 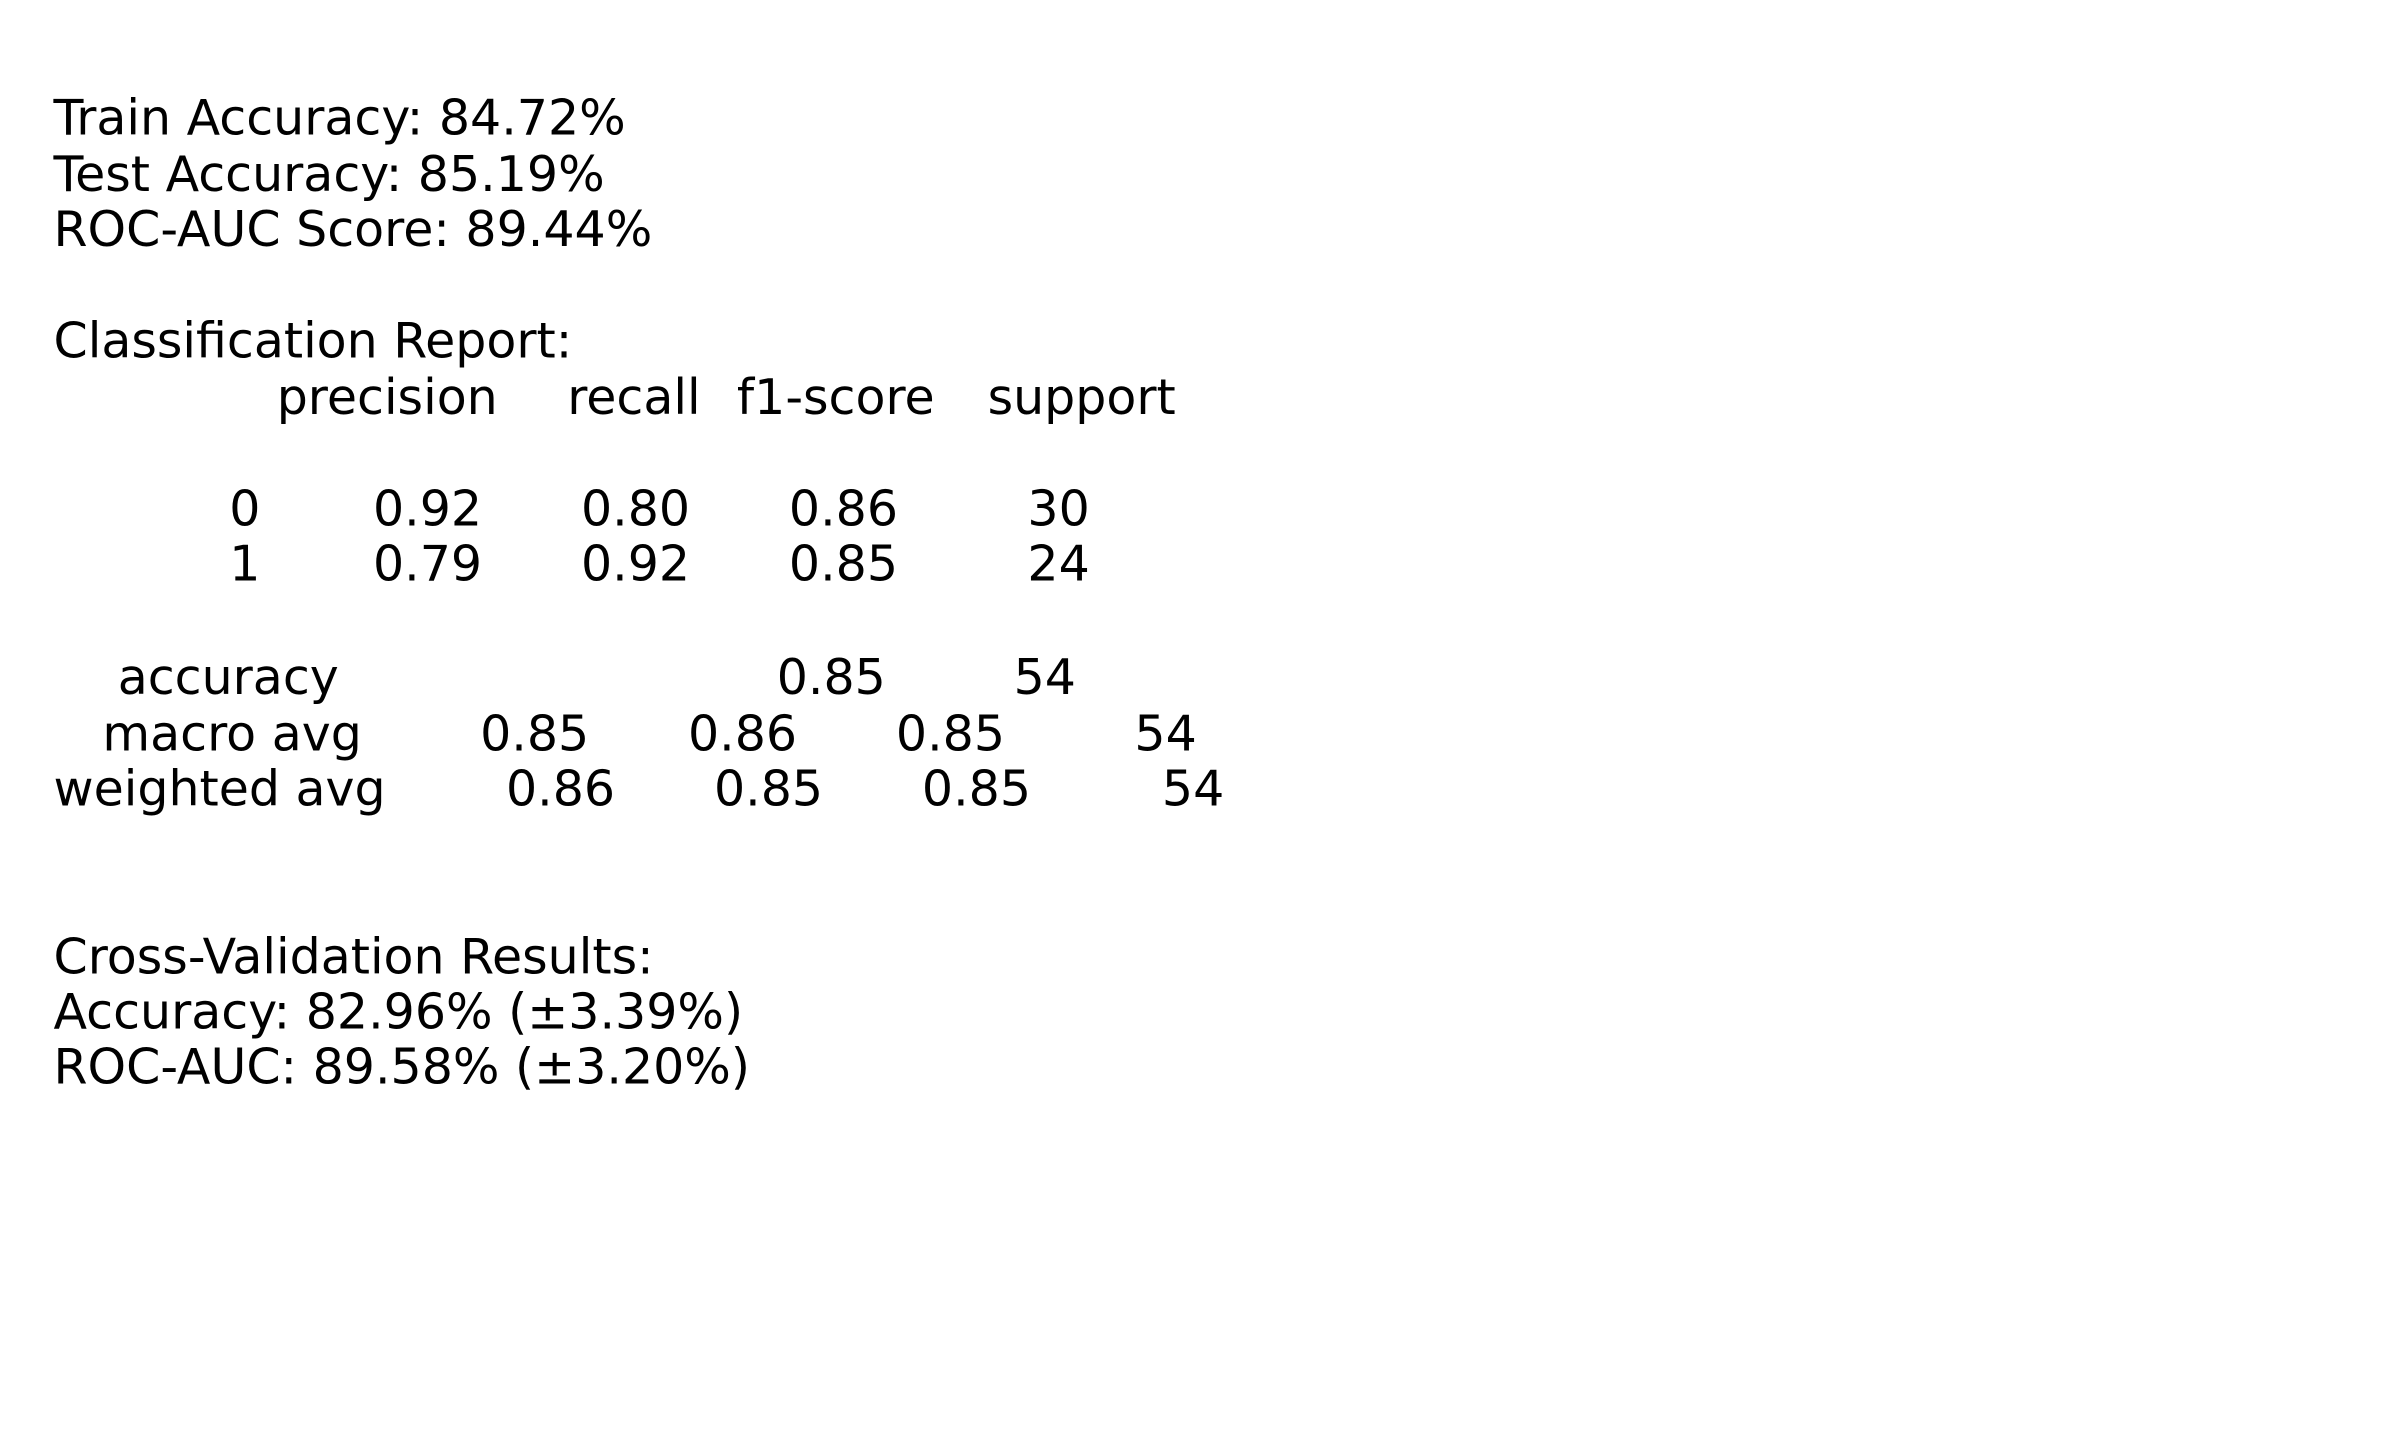 What do you see at coordinates (635, 509) in the screenshot?
I see `cell: 0.80` at bounding box center [635, 509].